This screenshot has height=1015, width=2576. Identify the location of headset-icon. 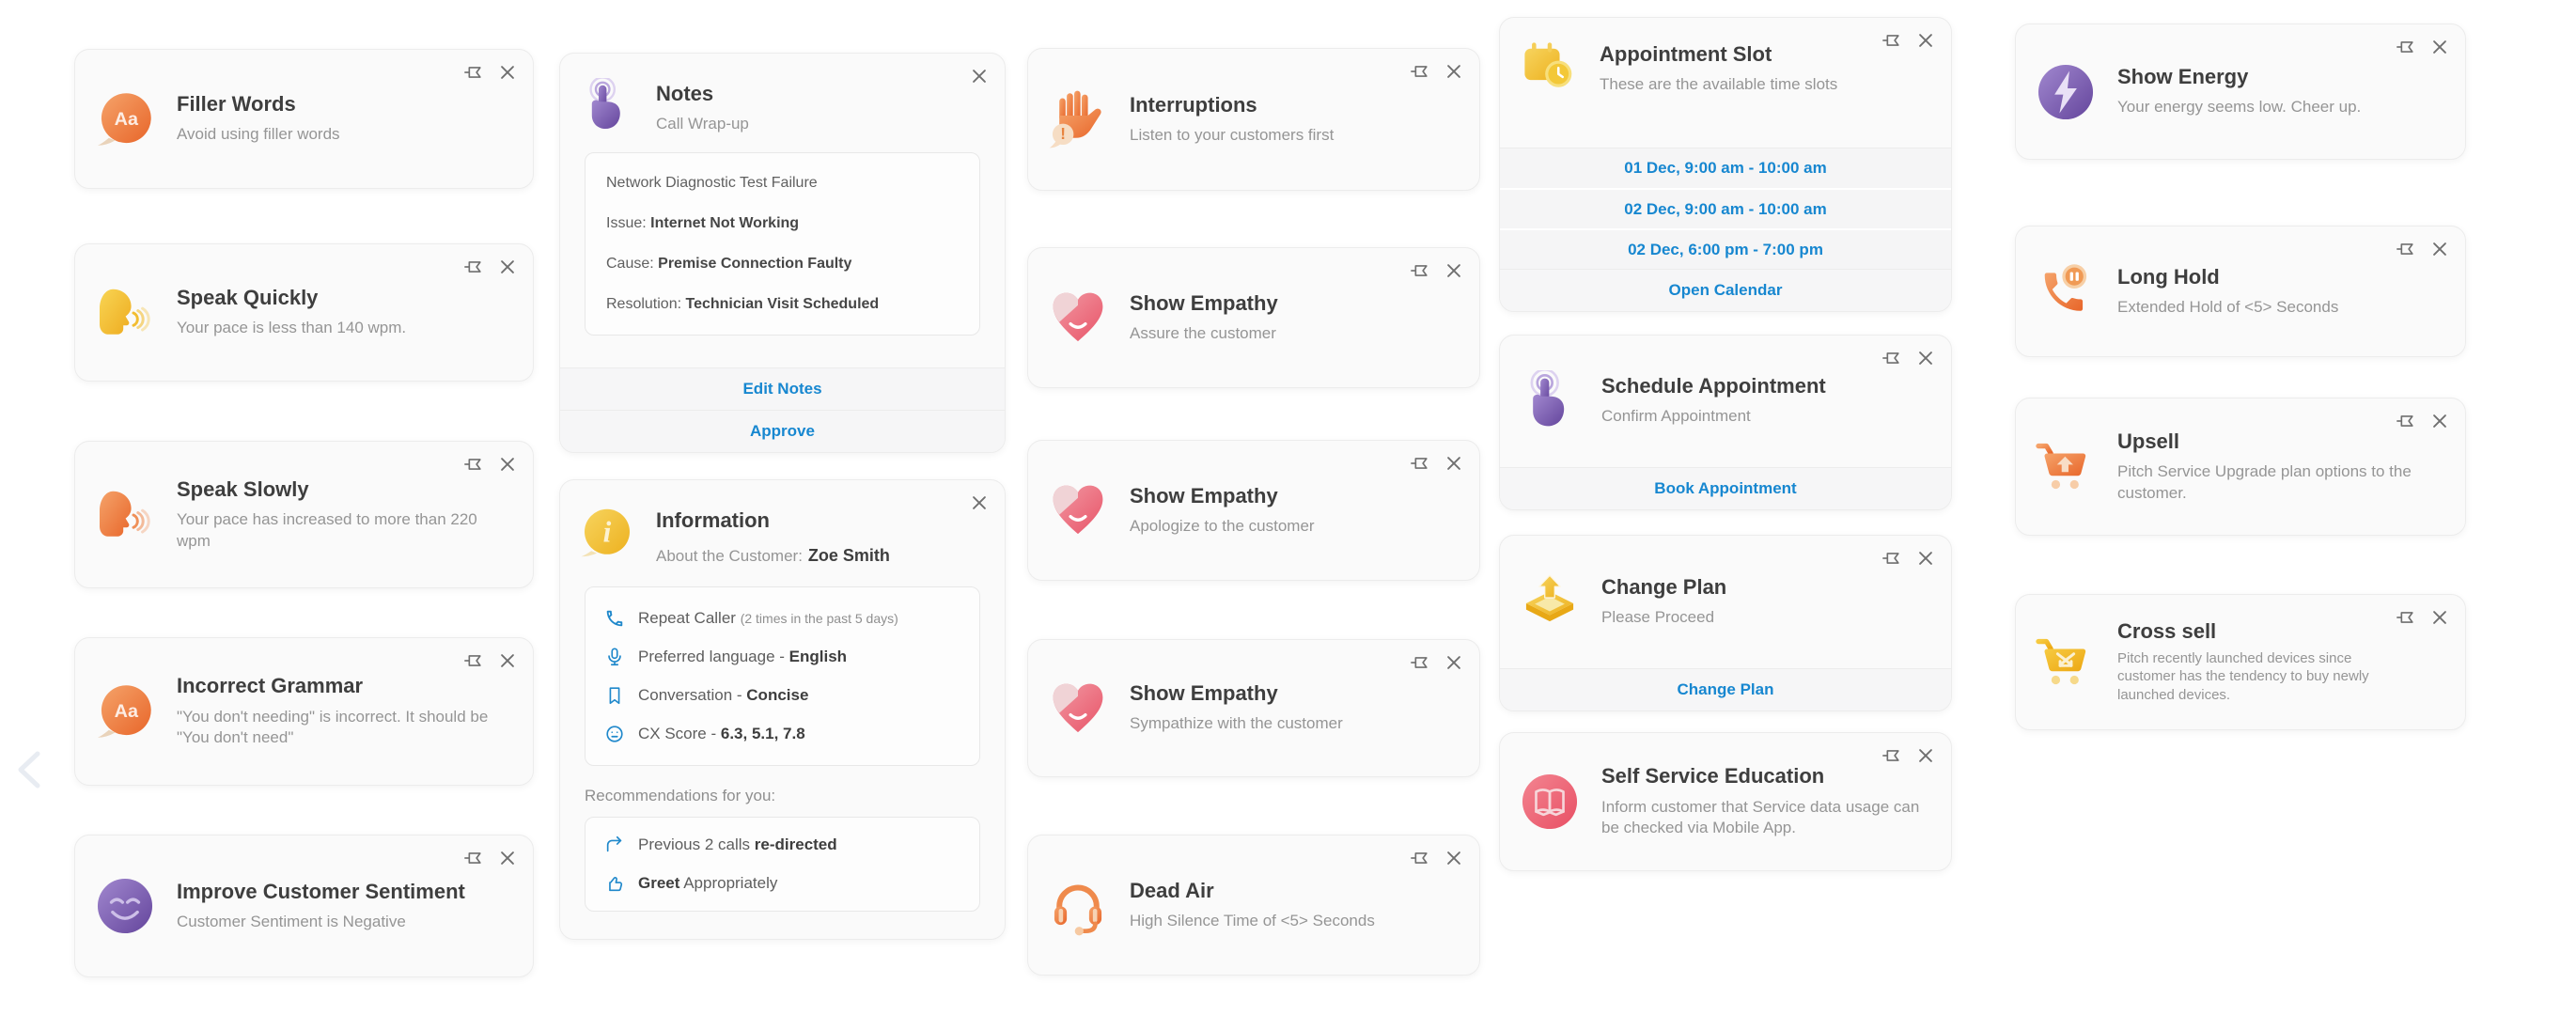
(1078, 905).